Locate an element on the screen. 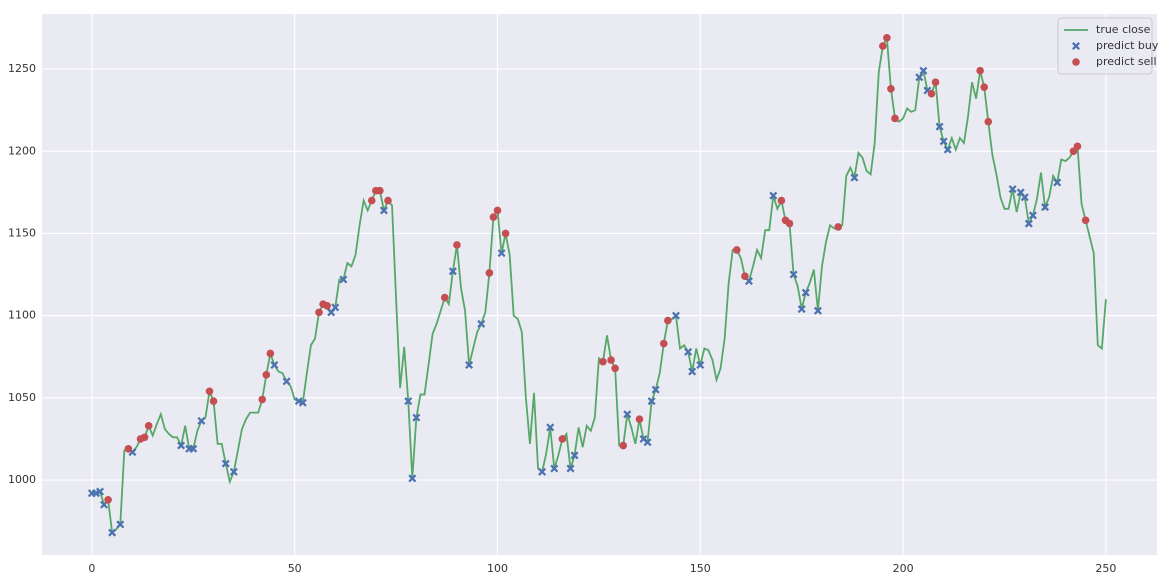 The height and width of the screenshot is (583, 1170). legend-box is located at coordinates (1105, 46).